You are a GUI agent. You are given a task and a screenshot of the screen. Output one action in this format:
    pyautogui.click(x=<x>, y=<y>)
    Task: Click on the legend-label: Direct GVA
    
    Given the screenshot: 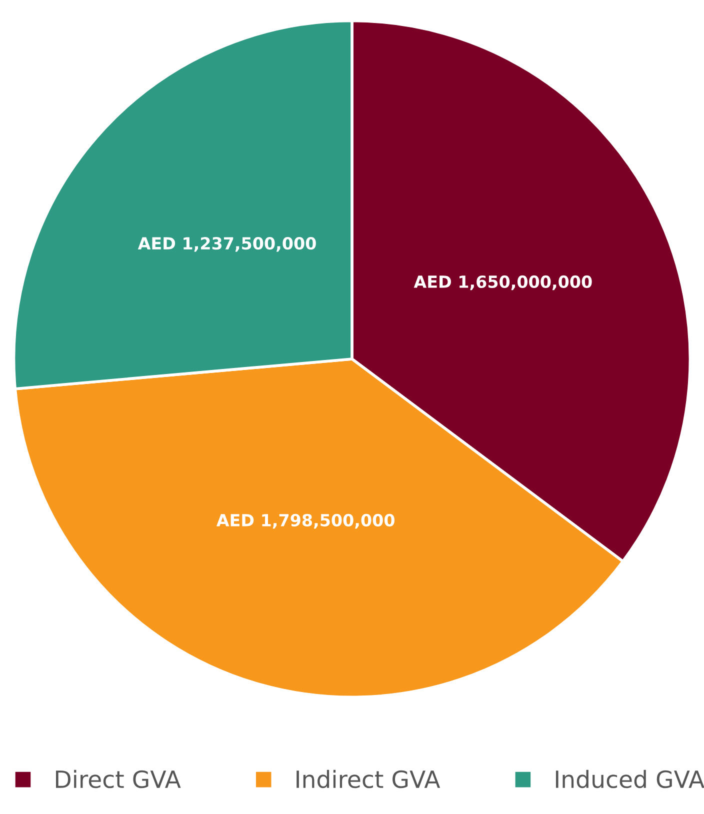 What is the action you would take?
    pyautogui.click(x=118, y=779)
    